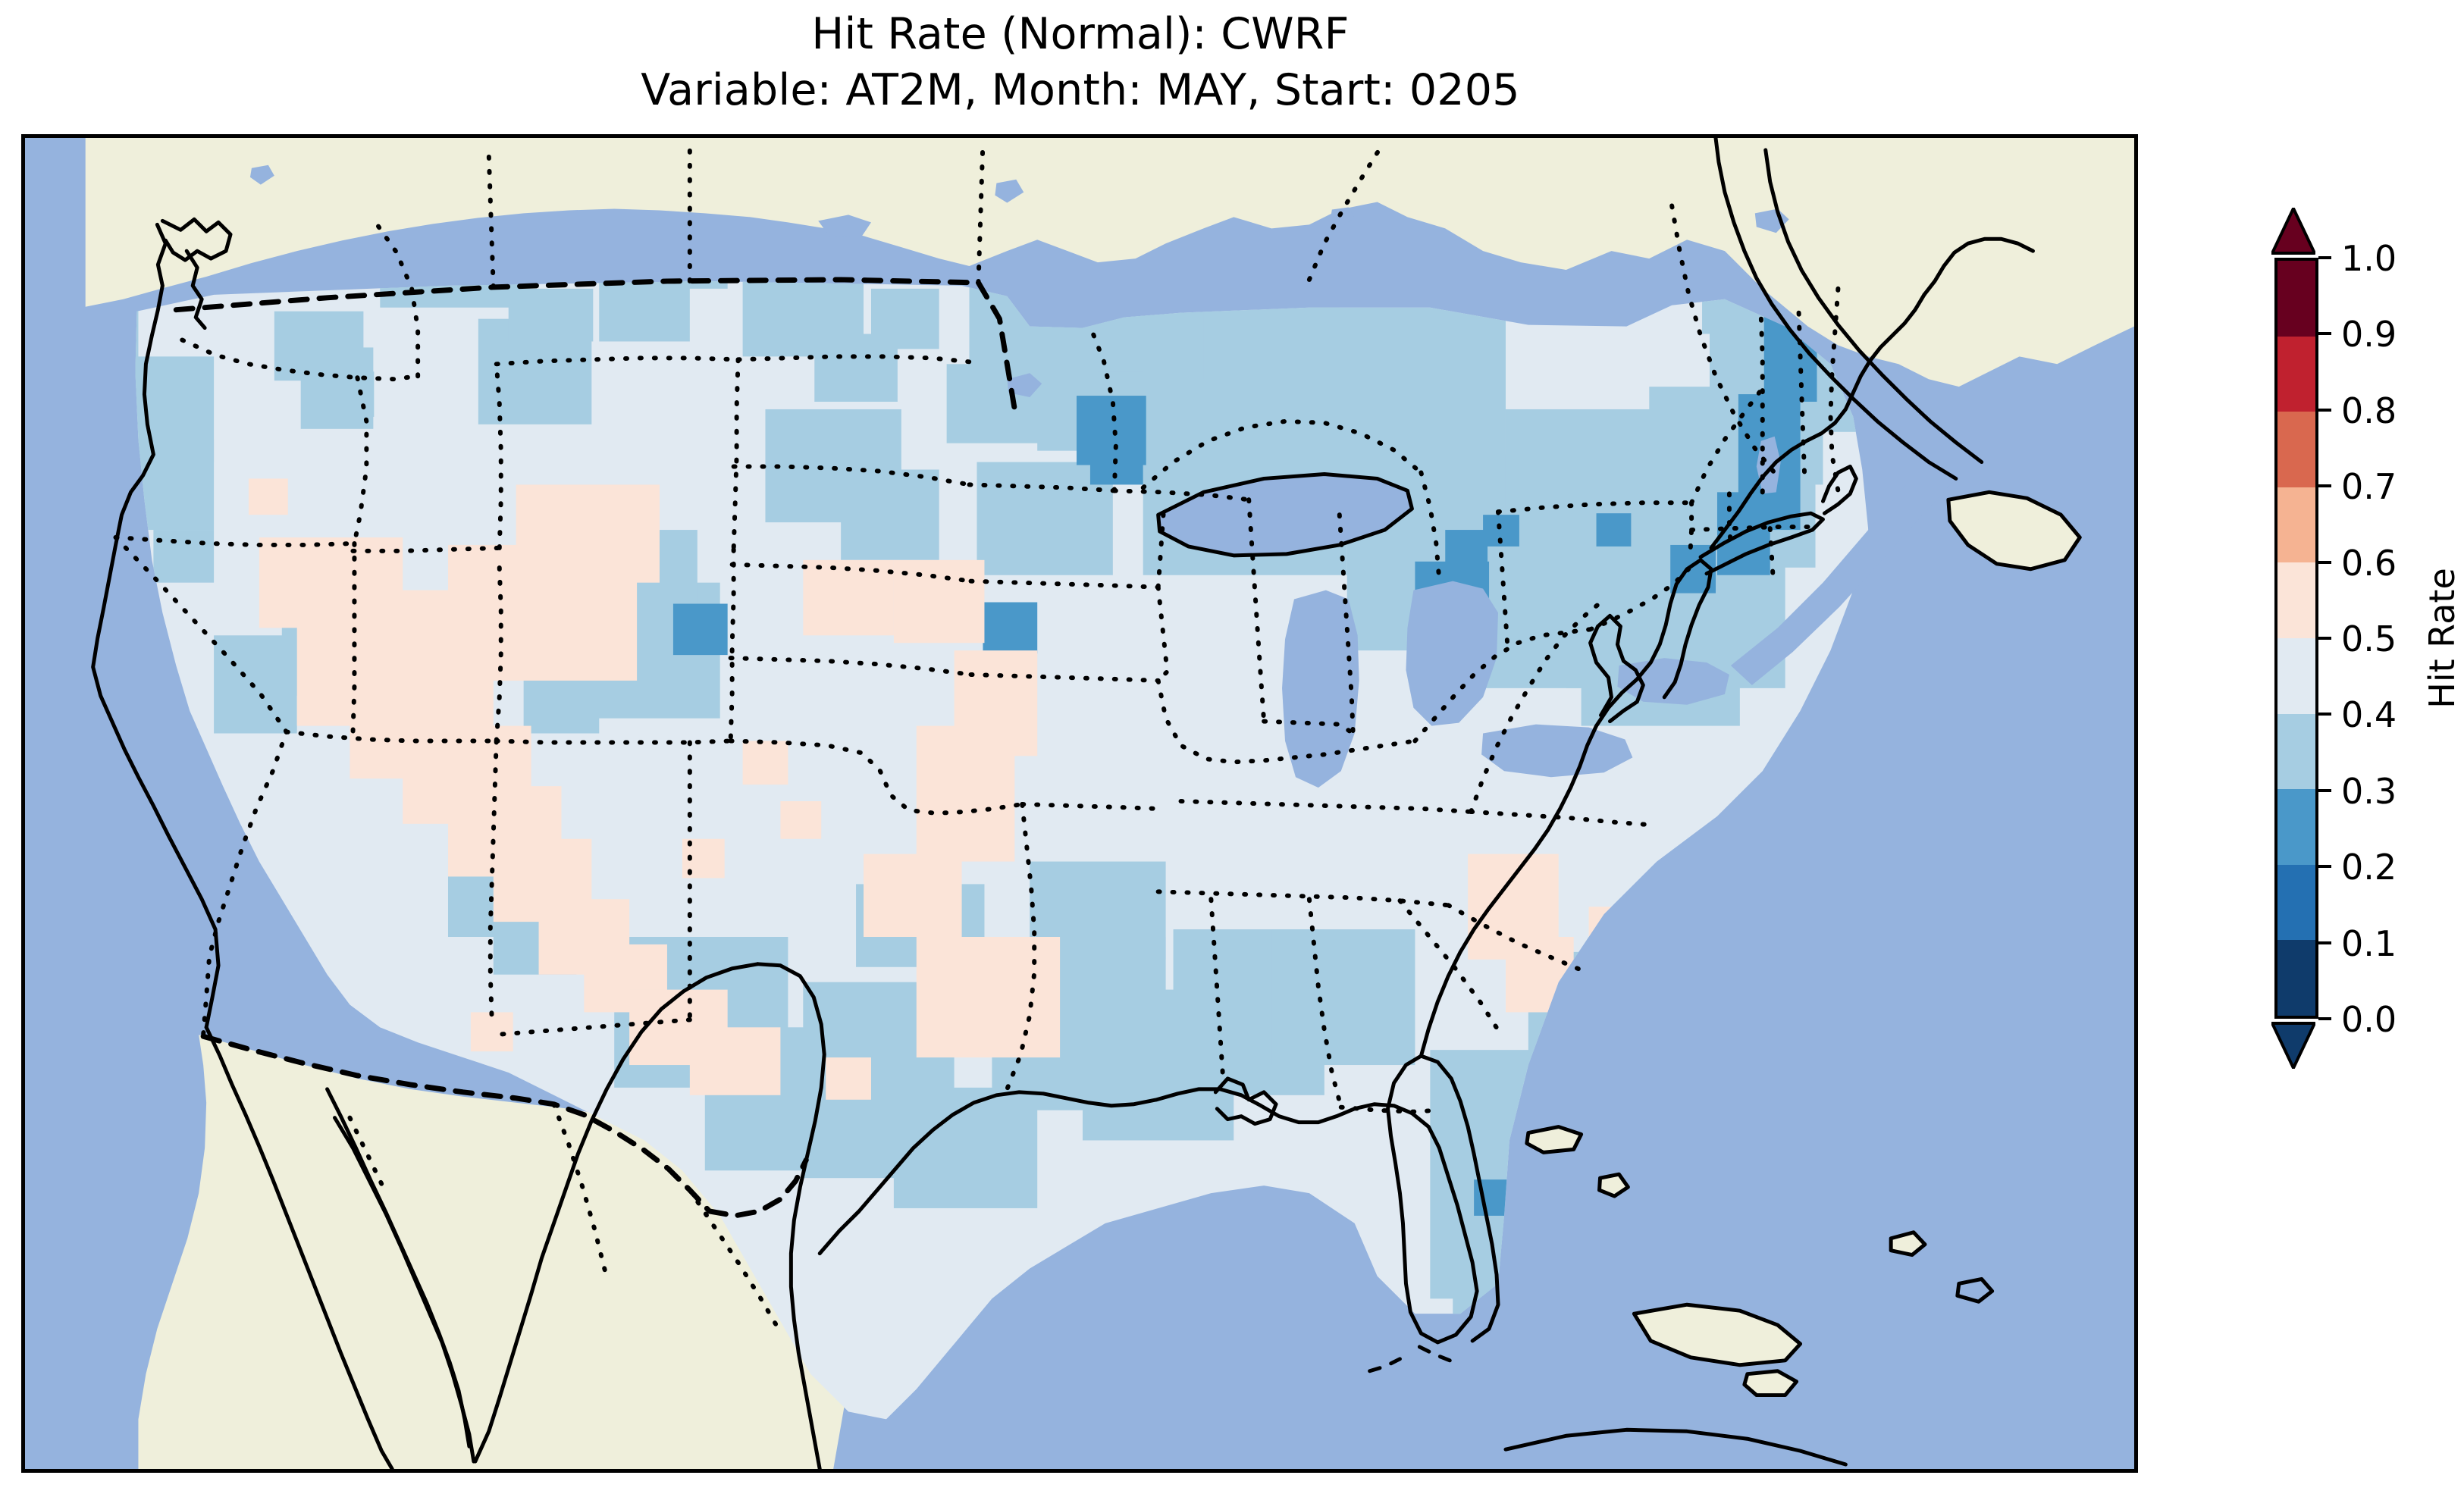 The image size is (2464, 1494). What do you see at coordinates (1481, 580) in the screenshot?
I see `great-lakes` at bounding box center [1481, 580].